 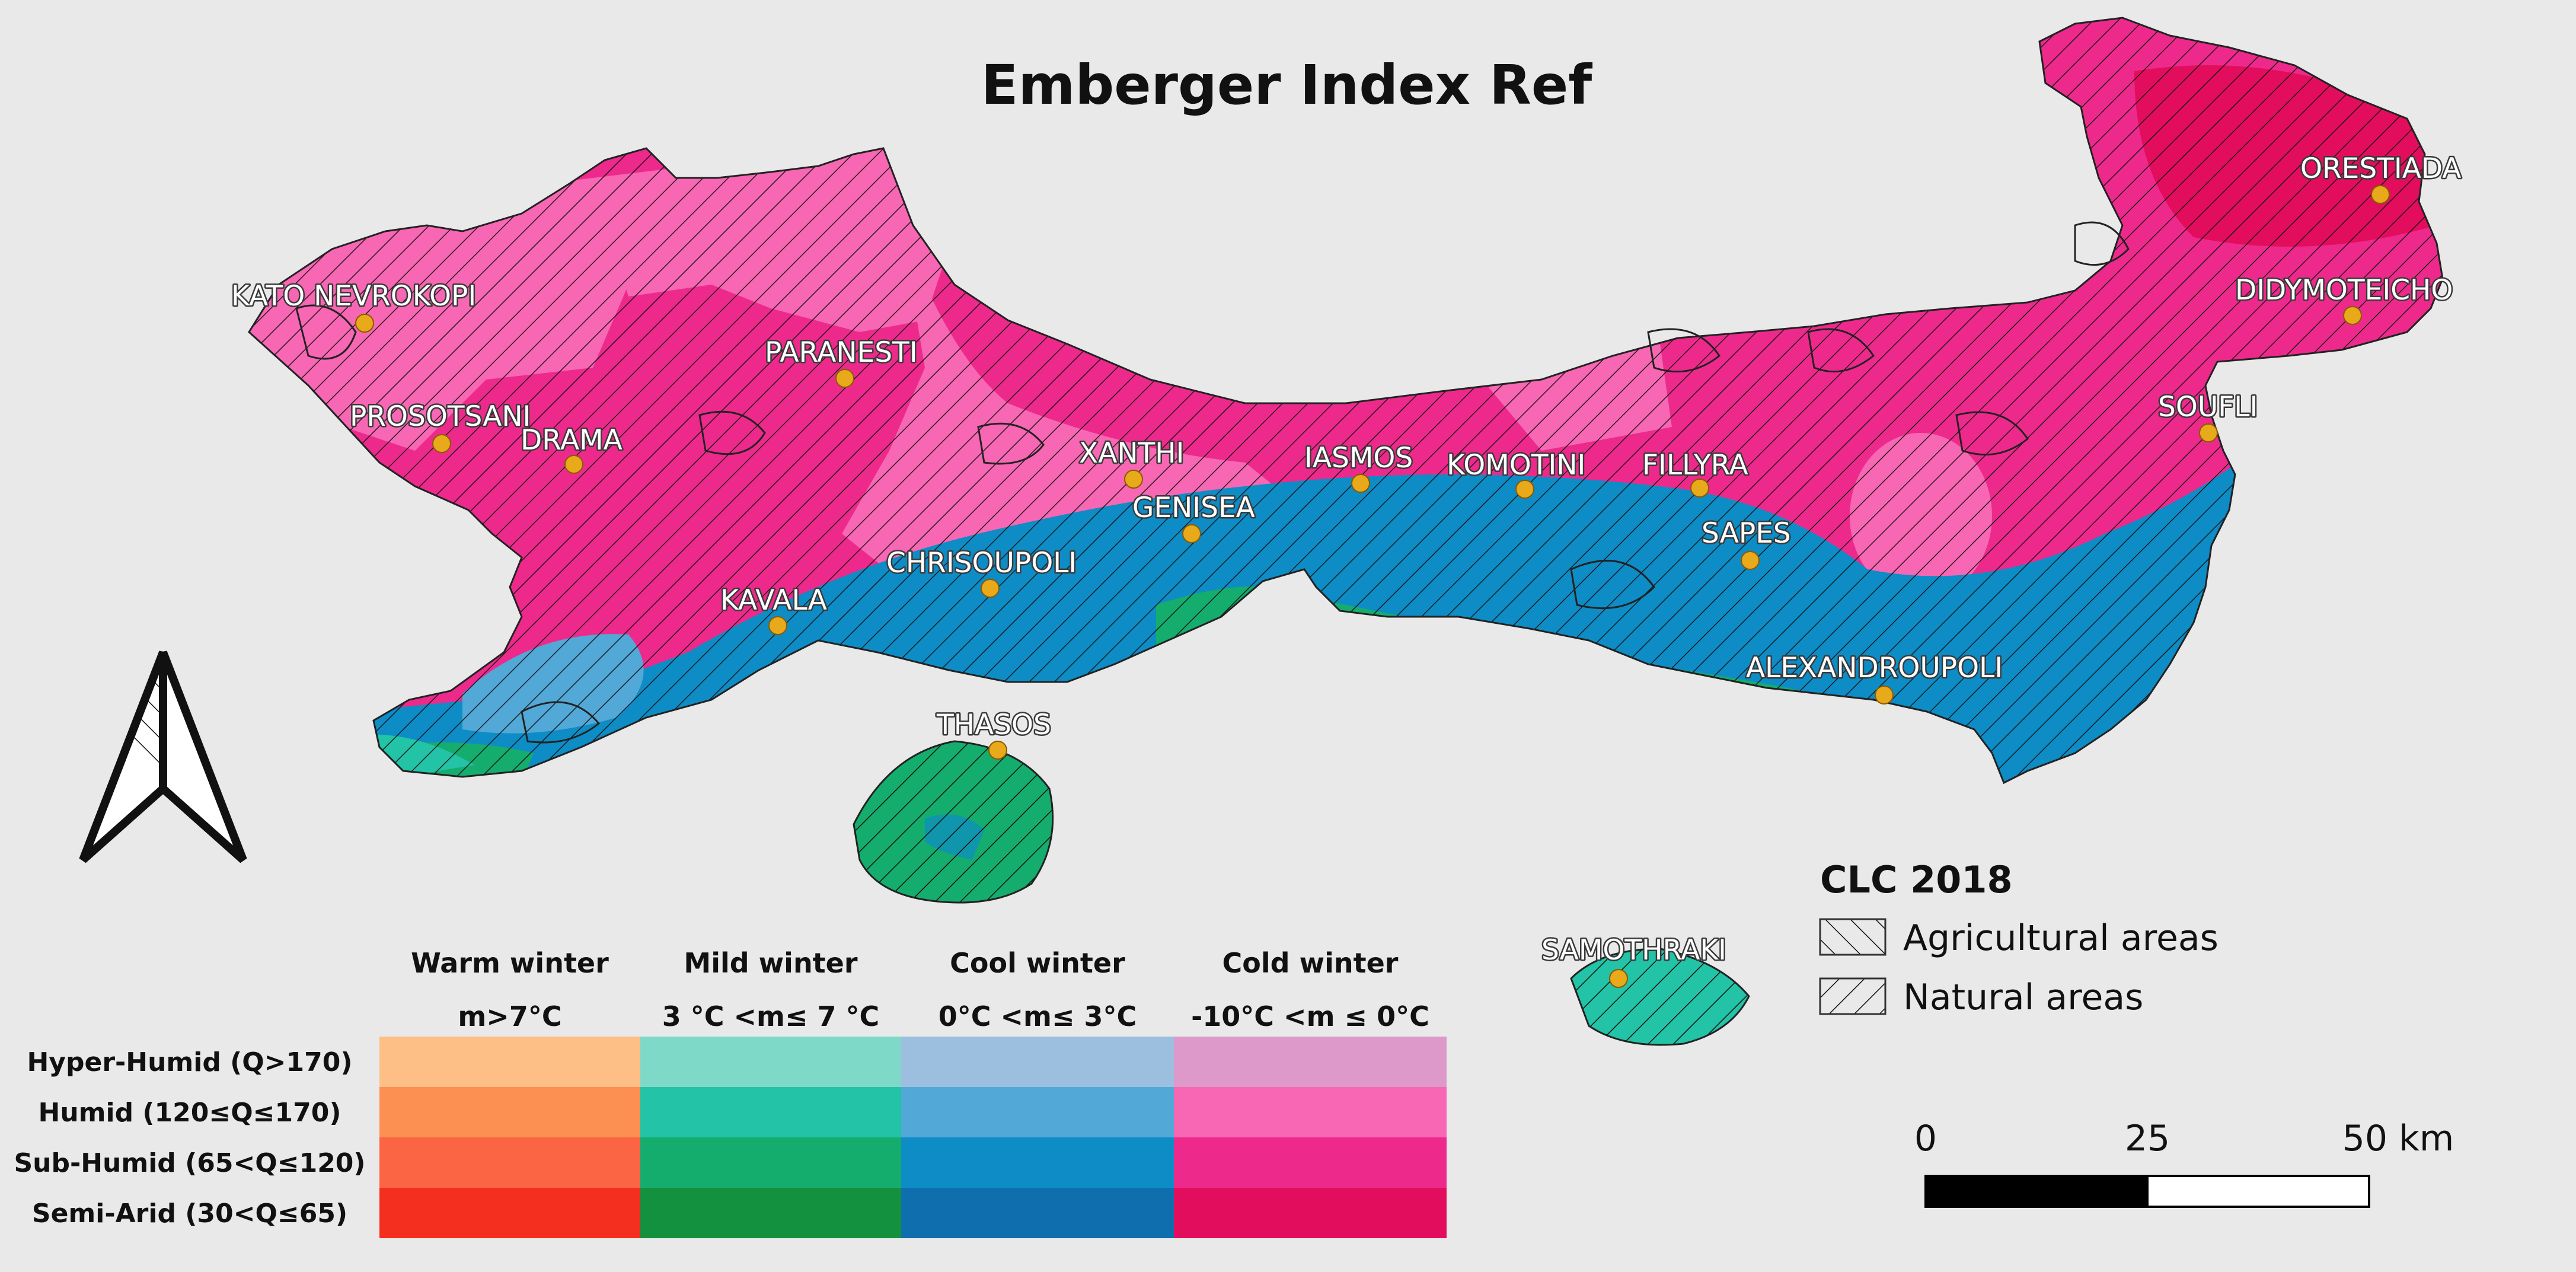 I want to click on legend-column-subtitle: -10°C <m ≤ 0°C, so click(x=1310, y=1016).